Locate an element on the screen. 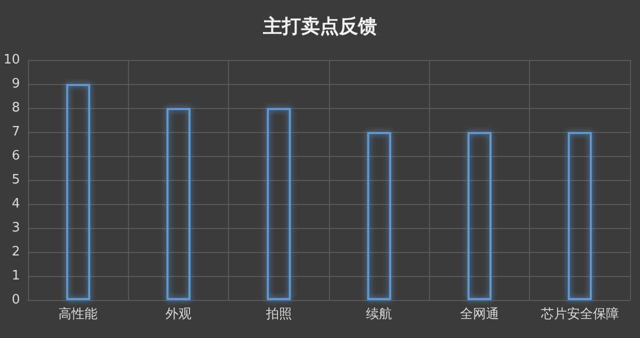  chart-title: 主打卖点反馈 is located at coordinates (319, 27).